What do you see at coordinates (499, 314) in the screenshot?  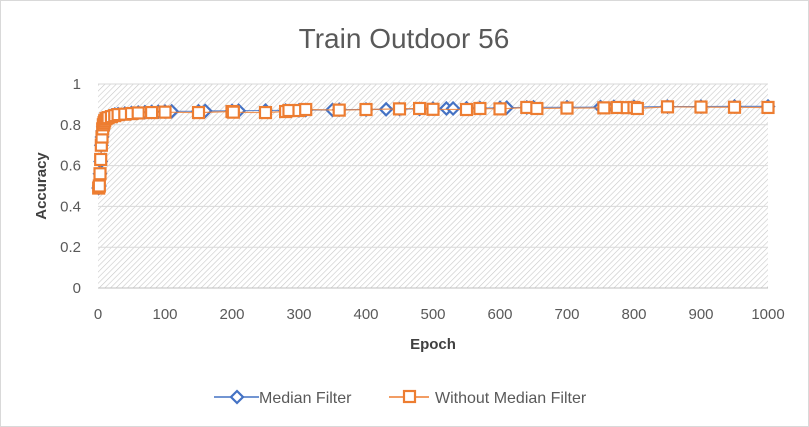 I see `x-tick-label: 600` at bounding box center [499, 314].